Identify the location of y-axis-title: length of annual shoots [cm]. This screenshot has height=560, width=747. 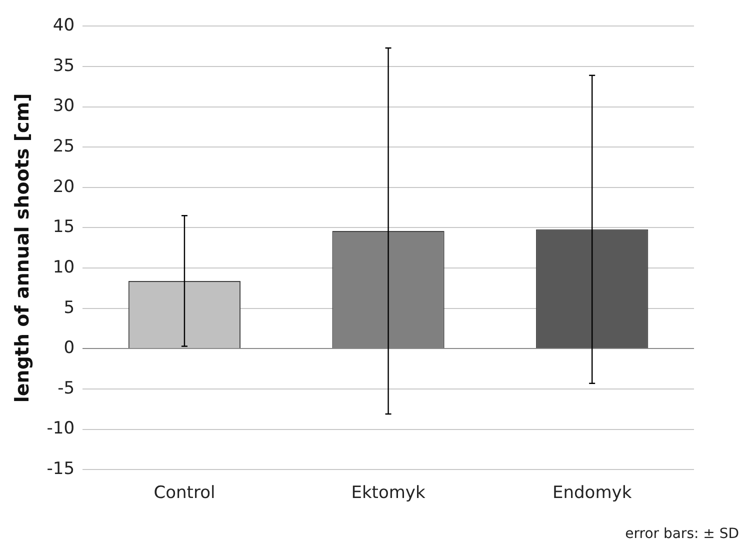
(22, 248).